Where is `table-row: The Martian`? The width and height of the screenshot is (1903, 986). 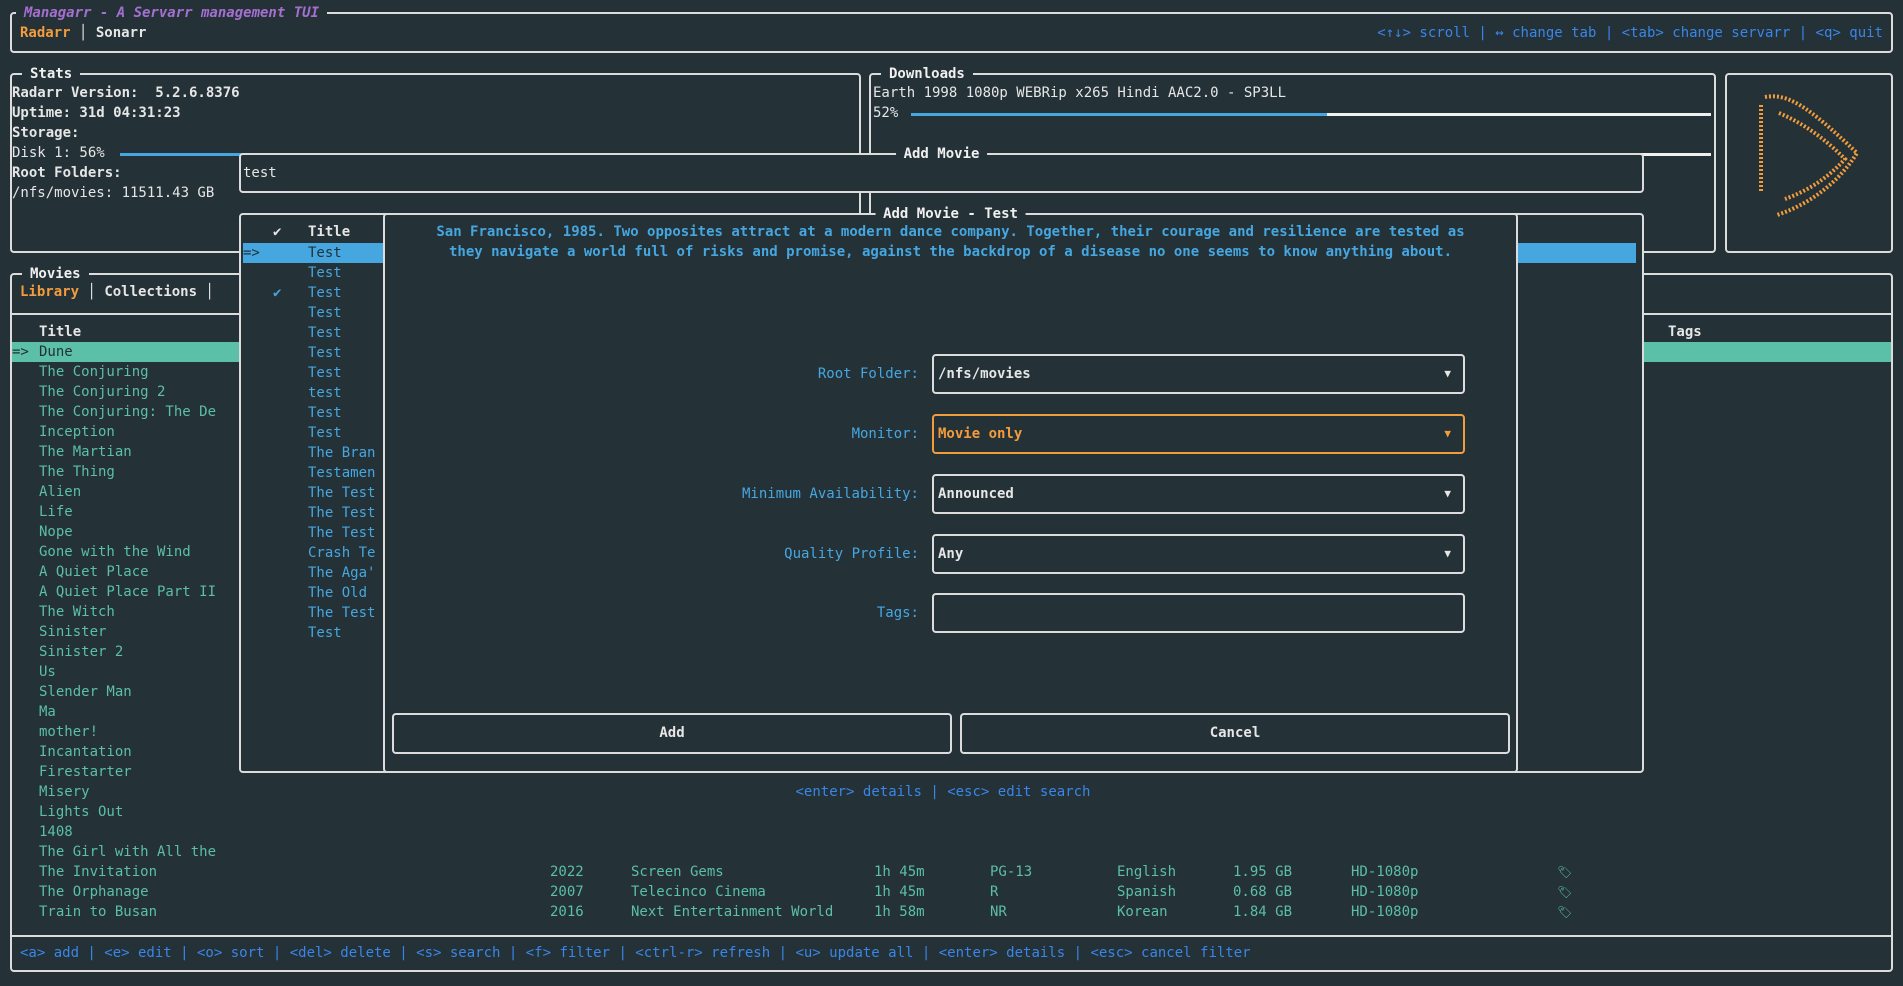
table-row: The Martian is located at coordinates (951, 452).